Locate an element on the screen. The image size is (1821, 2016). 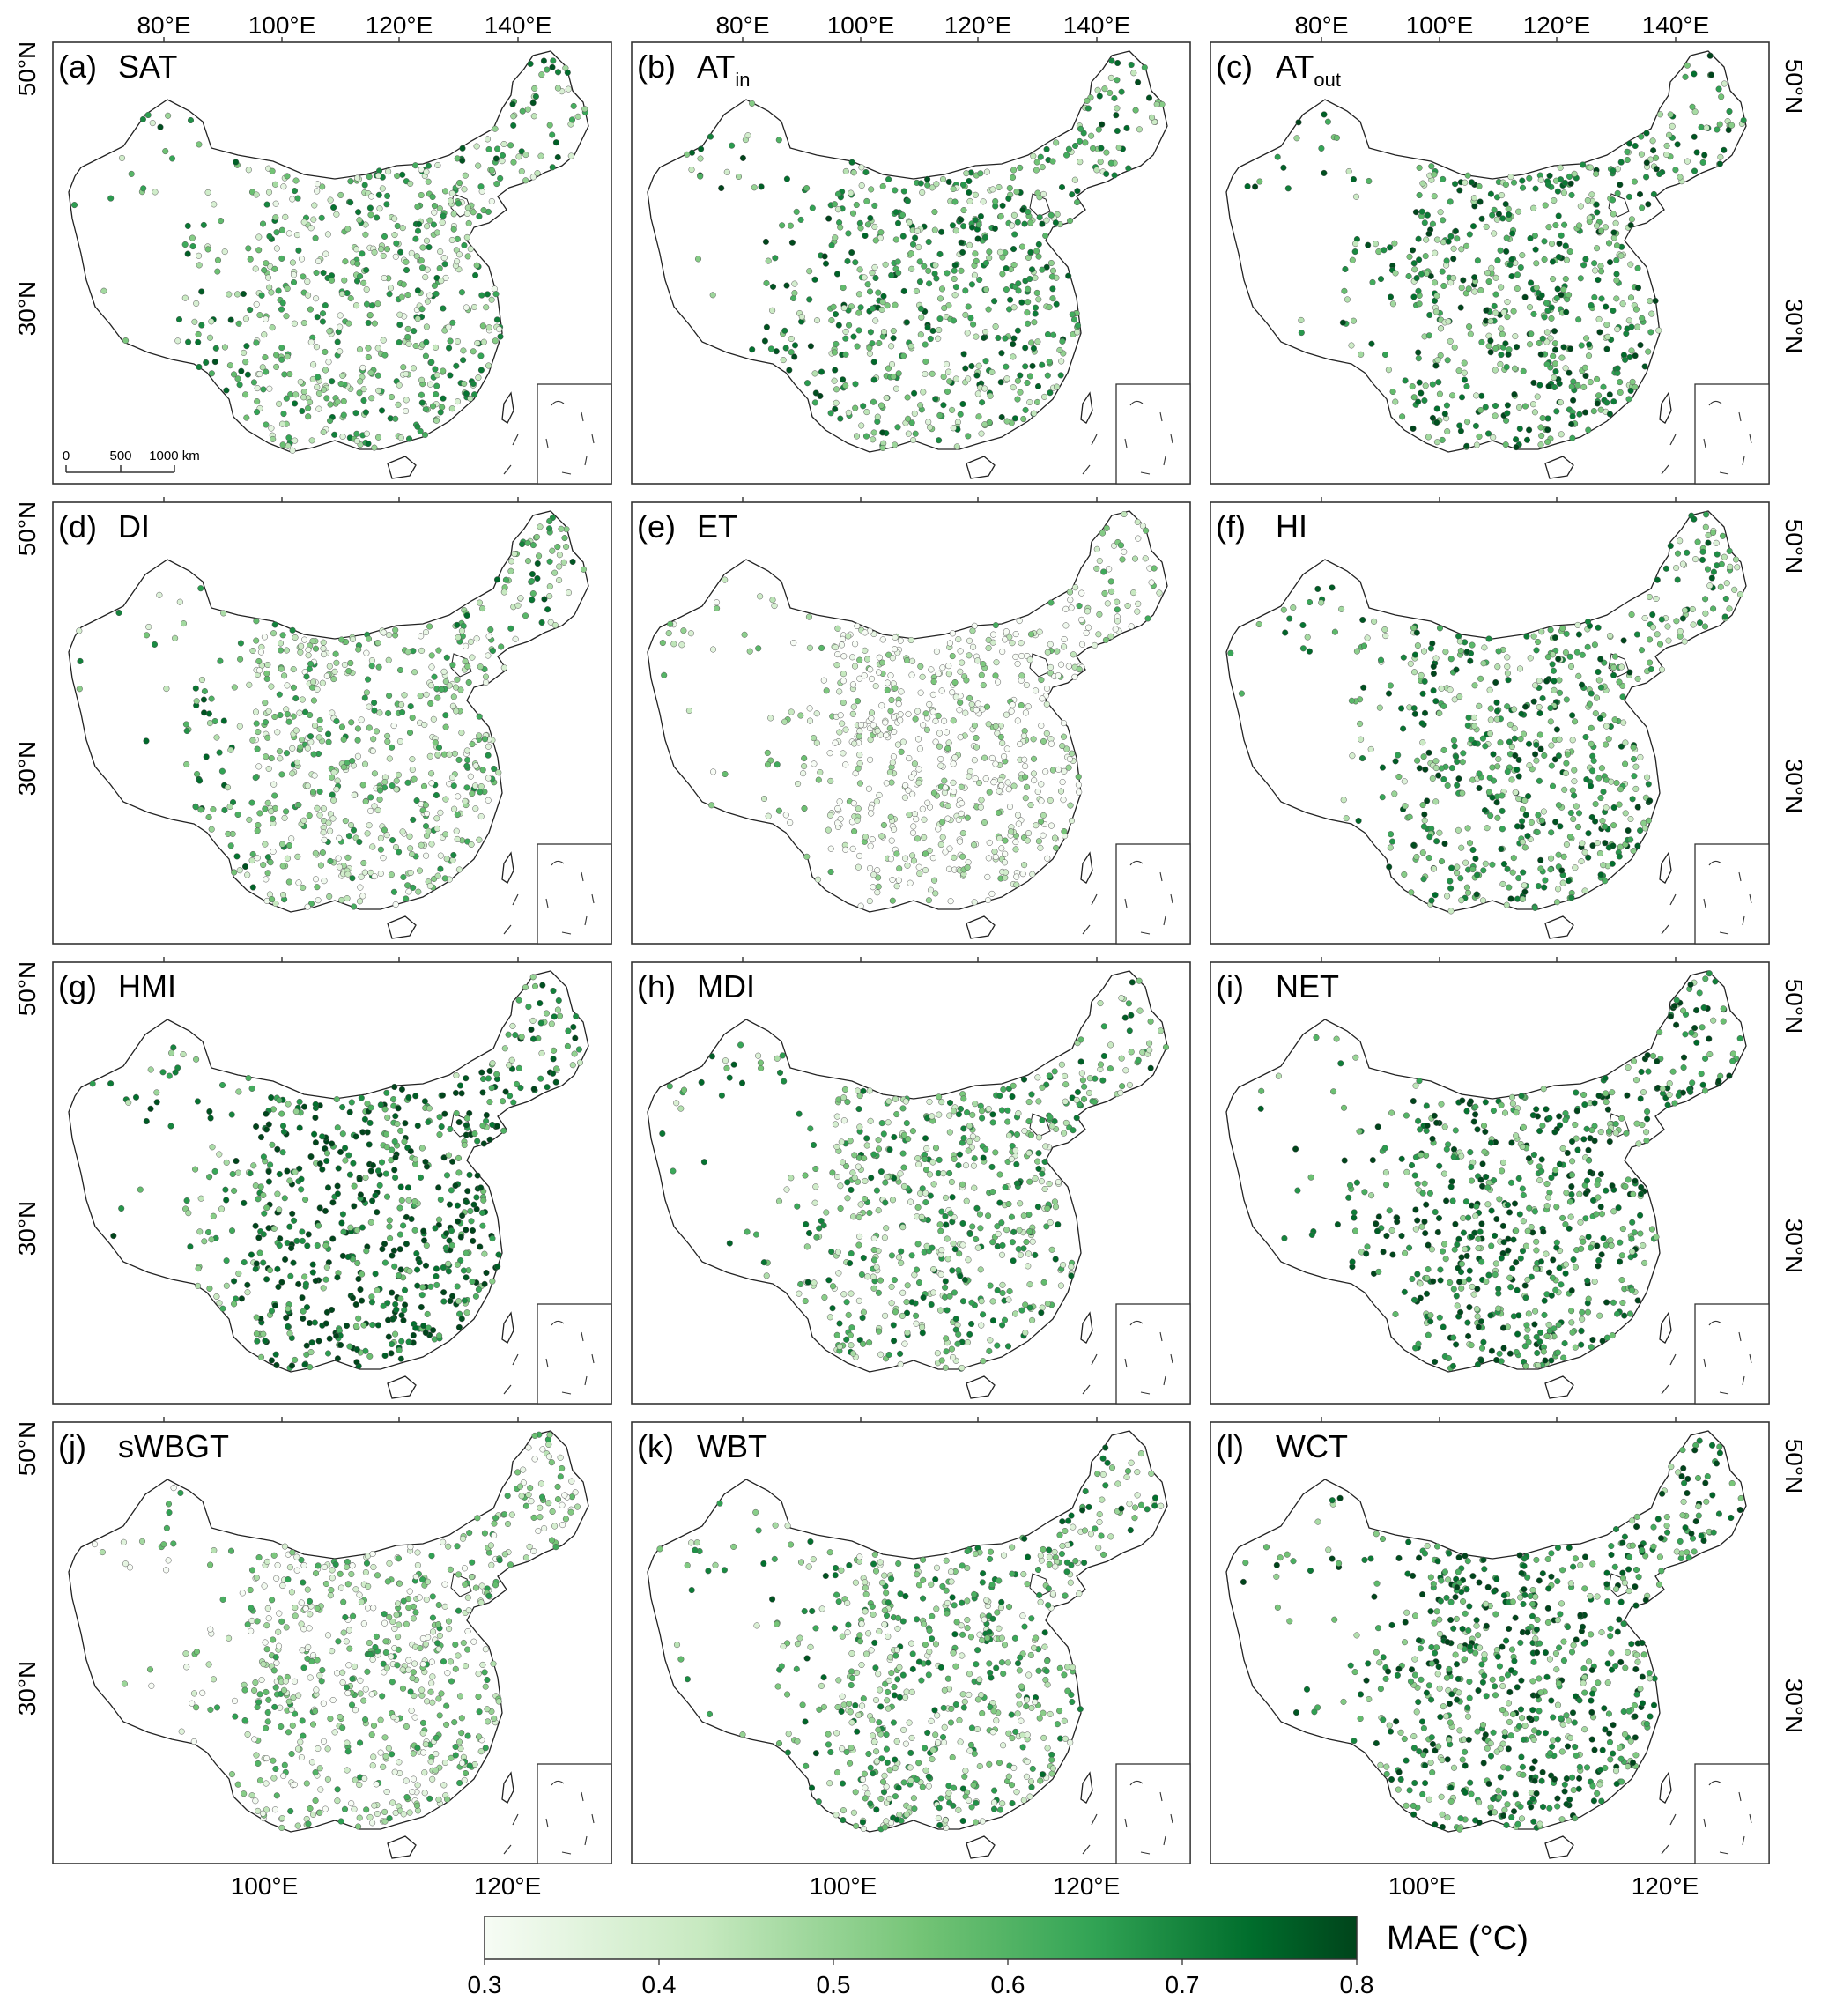
panel-variable-subscript: in is located at coordinates (742, 80).